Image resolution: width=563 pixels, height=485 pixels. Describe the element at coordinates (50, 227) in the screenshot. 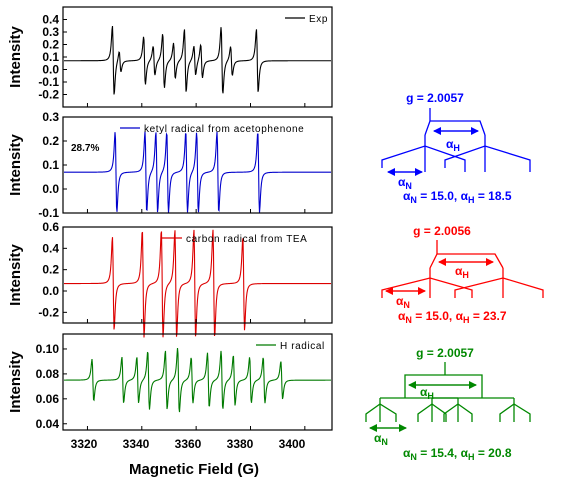

I see `y-tick-label: 0.6` at that location.